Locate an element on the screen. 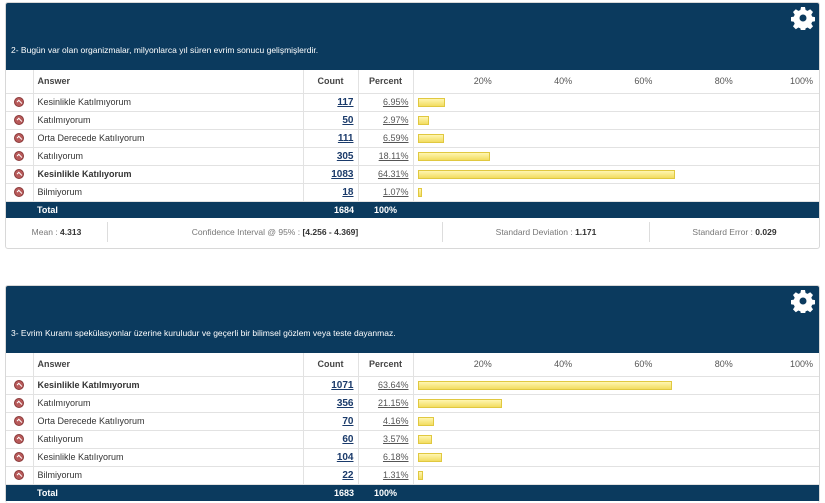 The width and height of the screenshot is (825, 503). table-row: Kesinlikle Katılmıyorum 1071 63.64% is located at coordinates (412, 385).